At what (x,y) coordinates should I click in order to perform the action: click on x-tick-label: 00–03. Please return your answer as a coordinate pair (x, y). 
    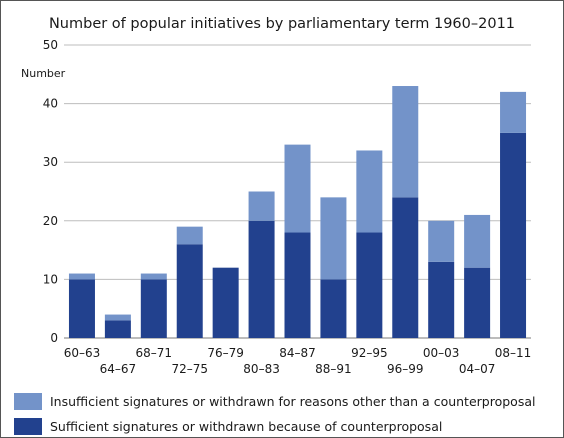
    Looking at the image, I should click on (441, 353).